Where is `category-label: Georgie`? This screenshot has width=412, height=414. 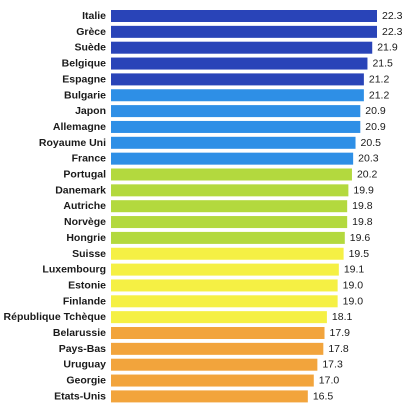 category-label: Georgie is located at coordinates (86, 381).